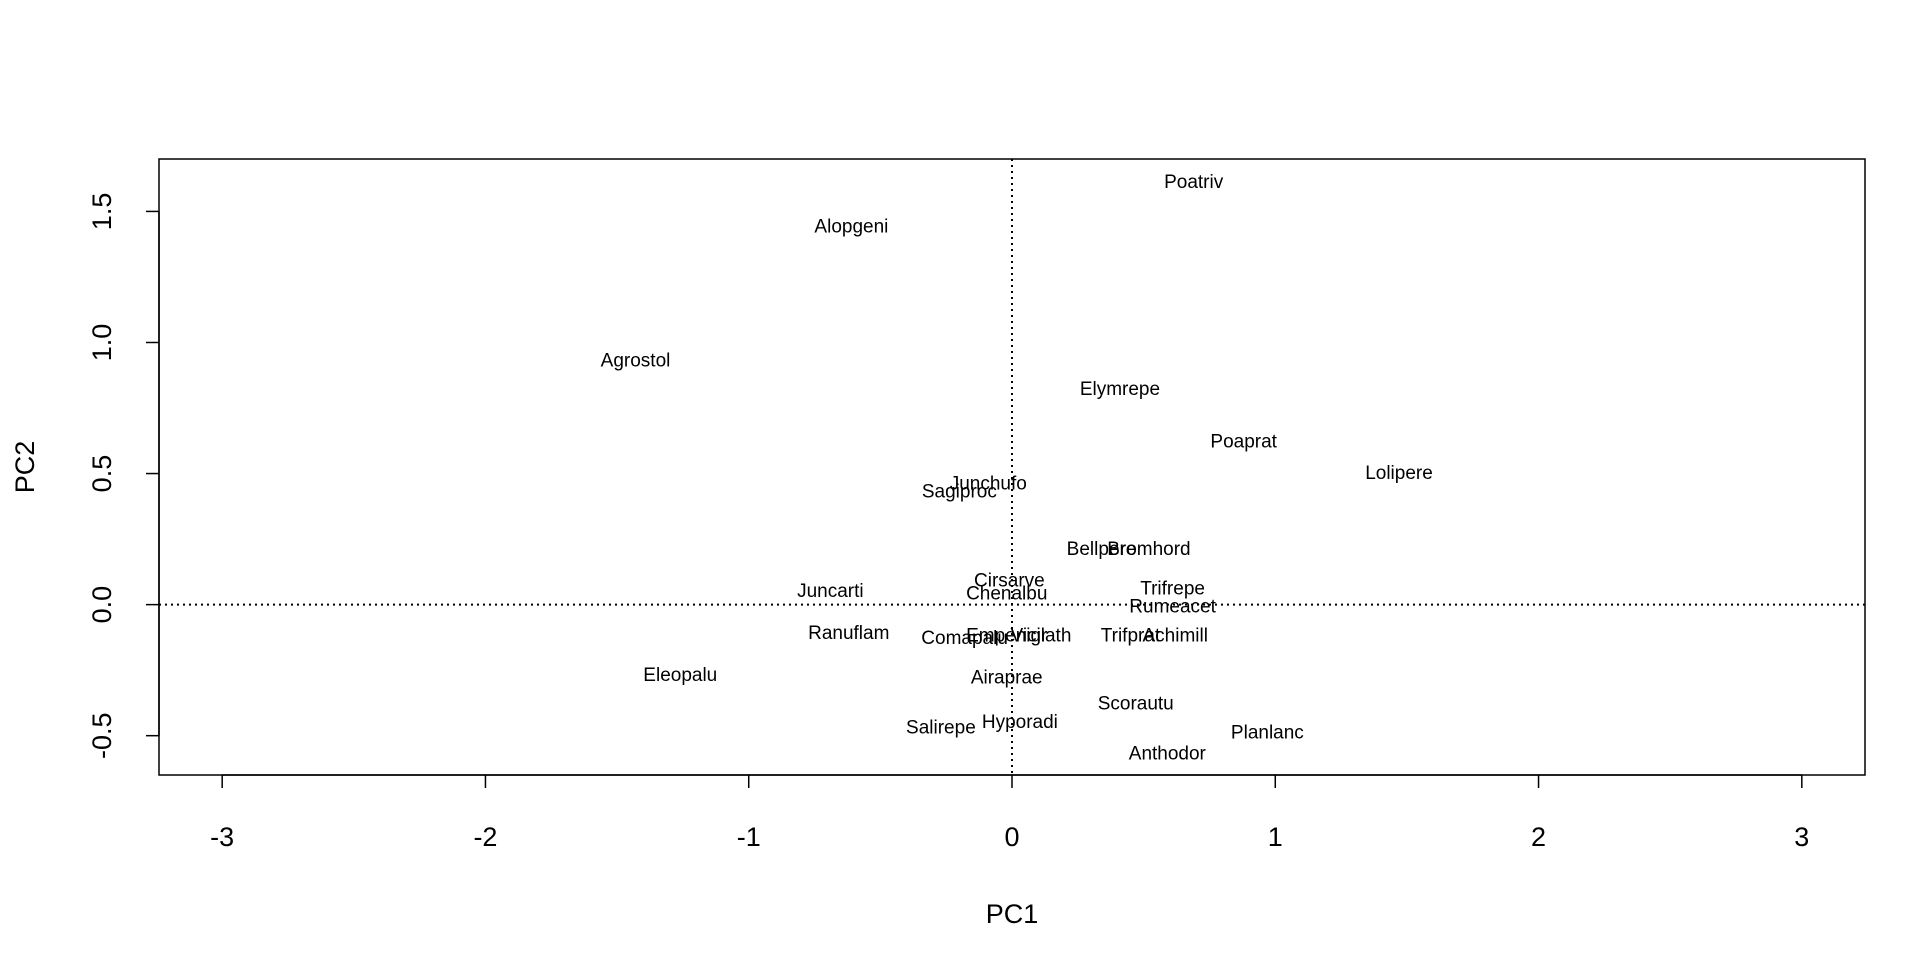  Describe the element at coordinates (1007, 636) in the screenshot. I see `point-label: Empenigr` at that location.